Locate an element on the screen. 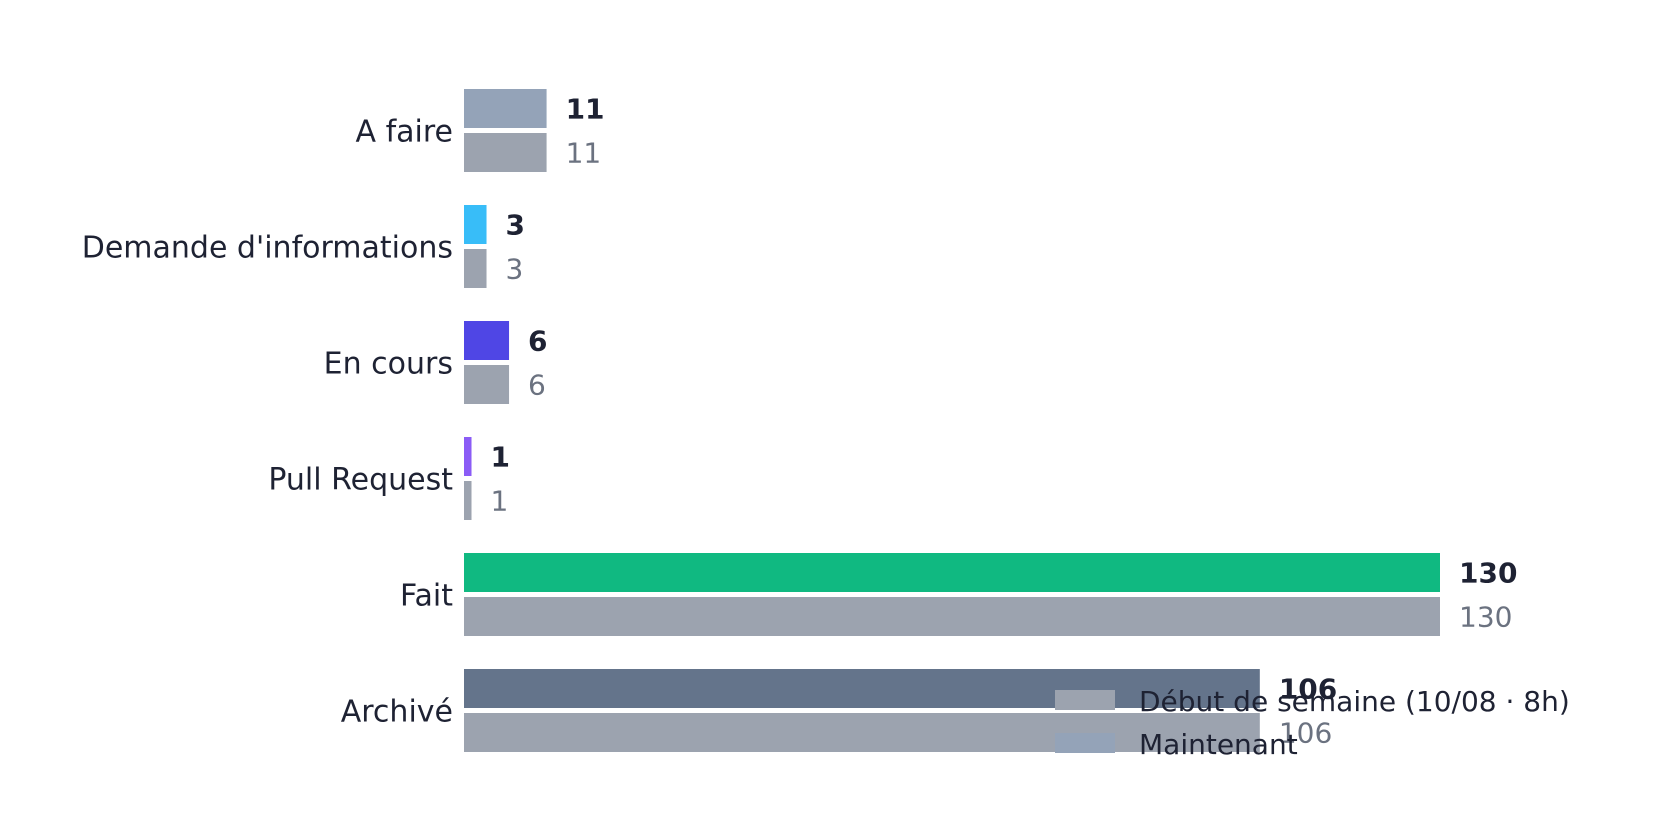 This screenshot has width=1664, height=838. bar-start-a-faire is located at coordinates (505, 152).